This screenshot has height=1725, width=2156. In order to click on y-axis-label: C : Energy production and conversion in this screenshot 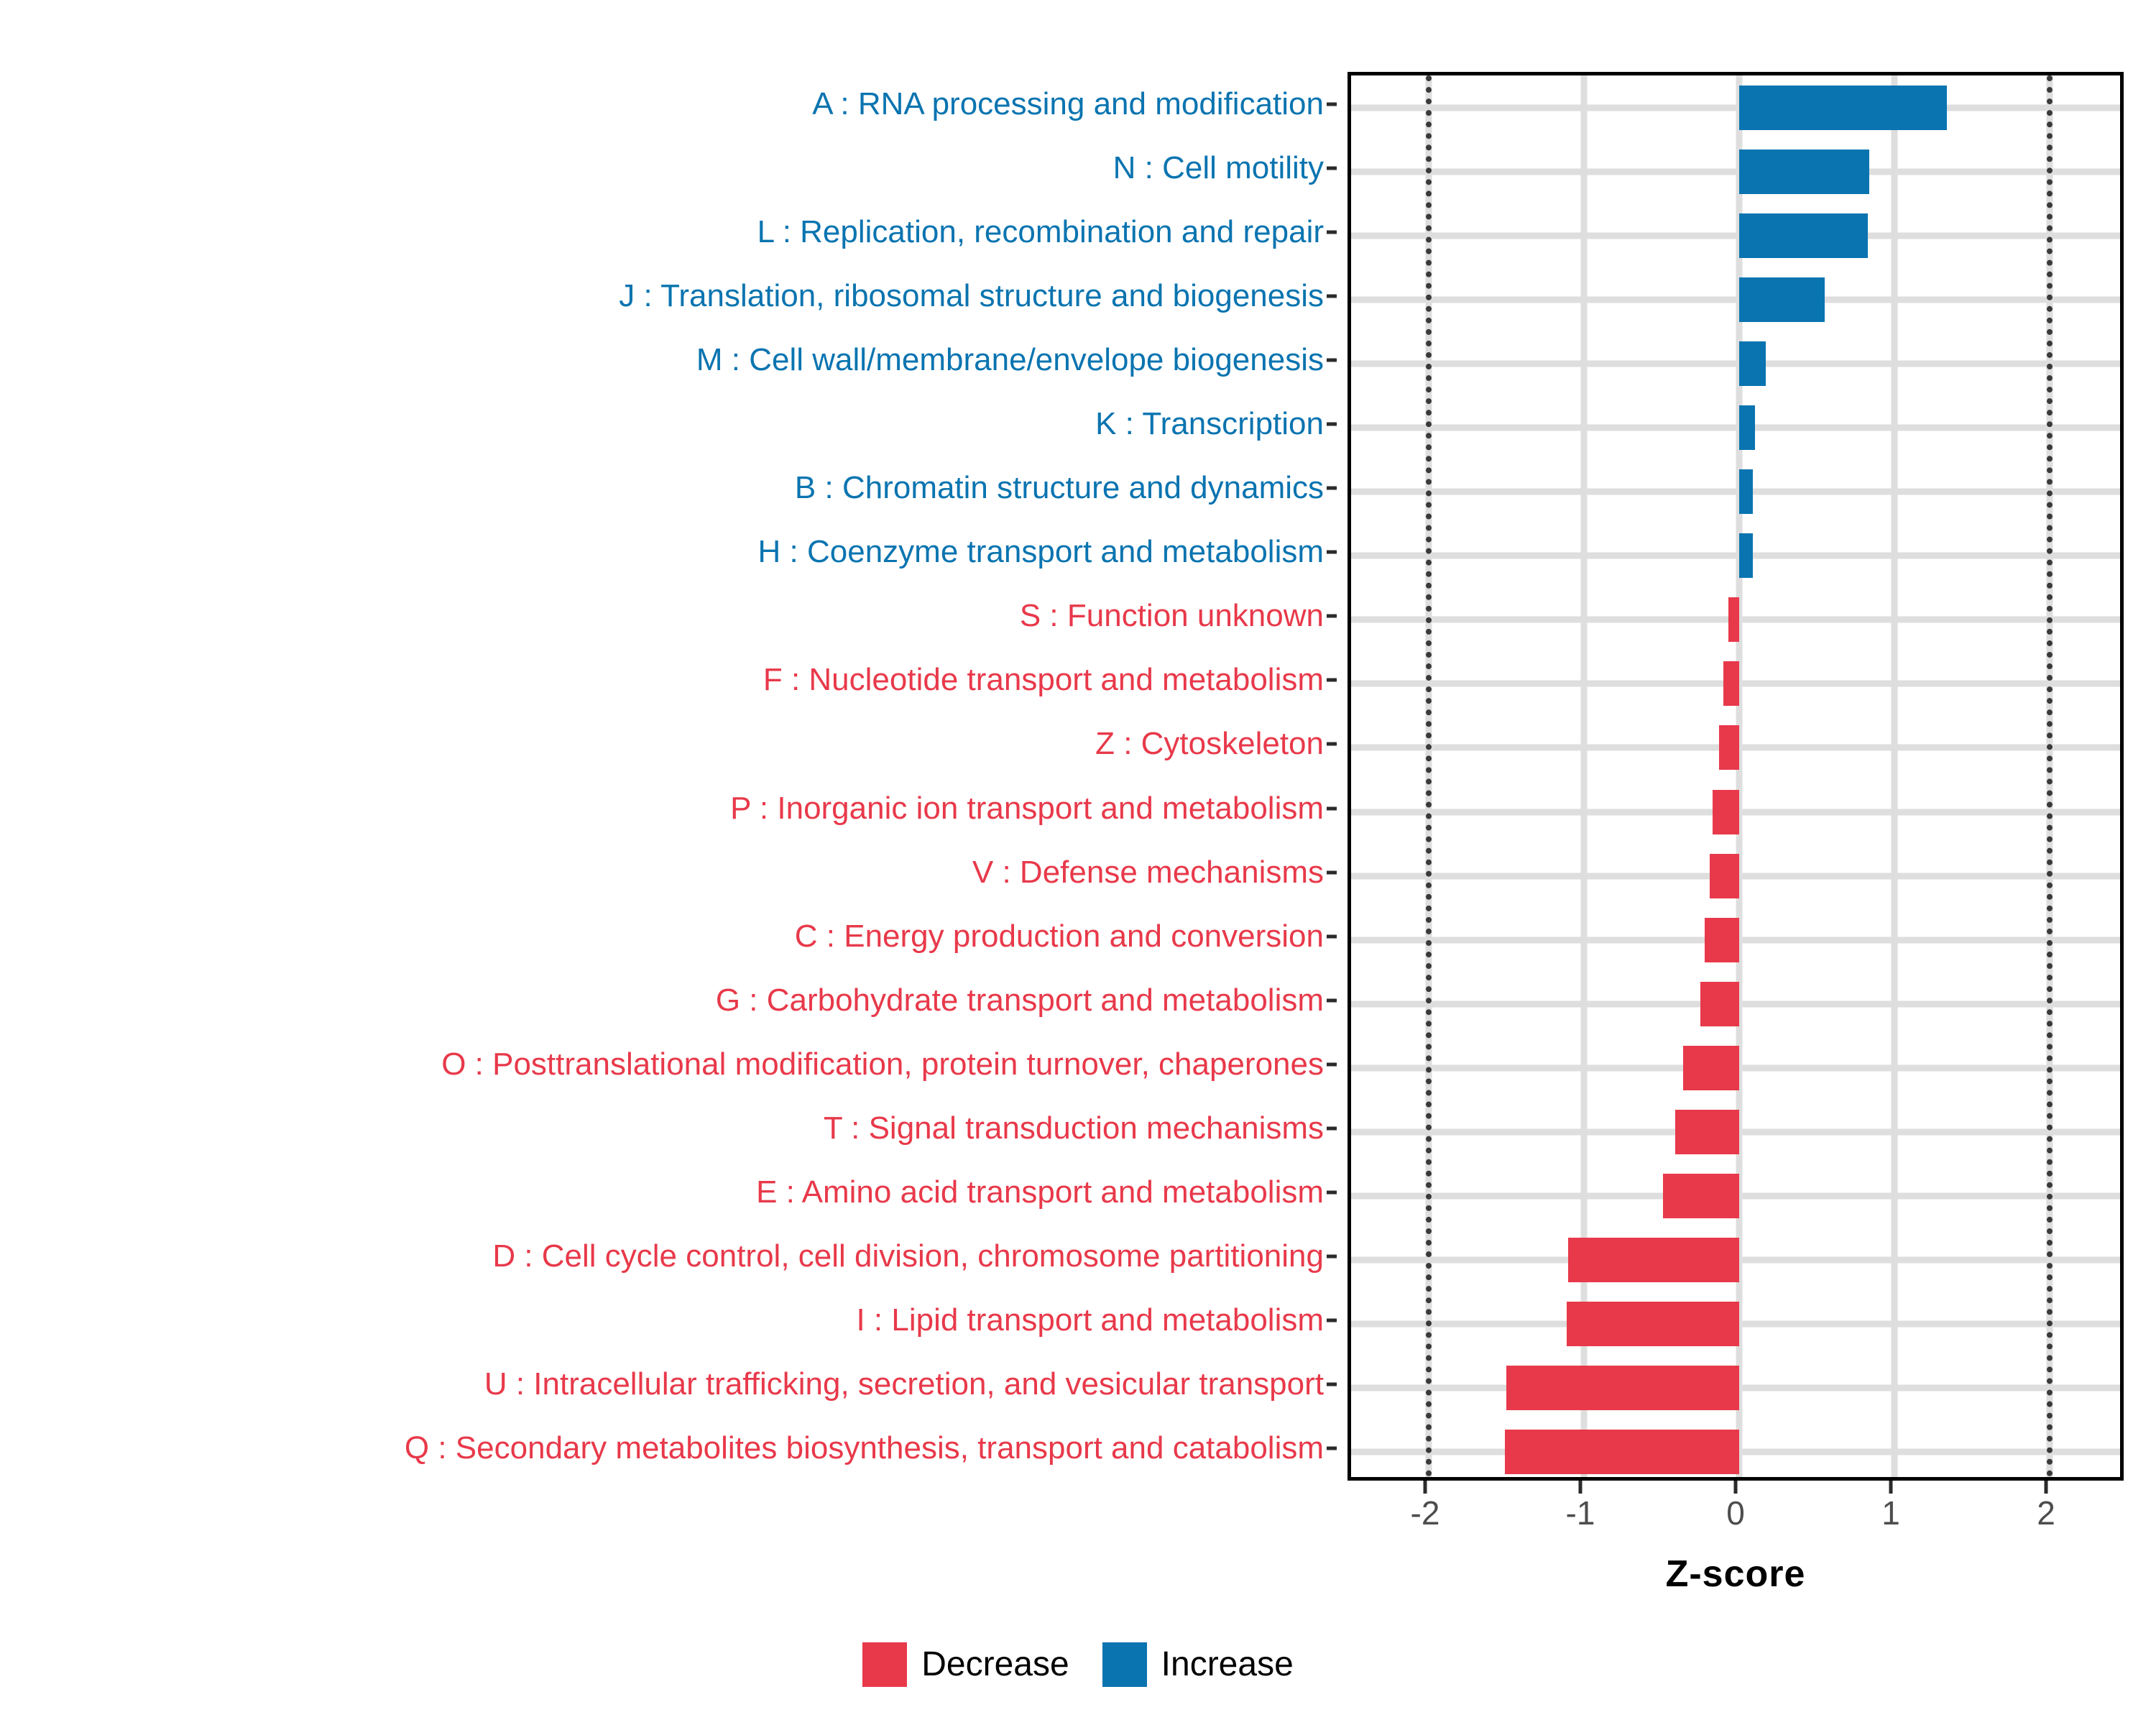, I will do `click(1059, 936)`.